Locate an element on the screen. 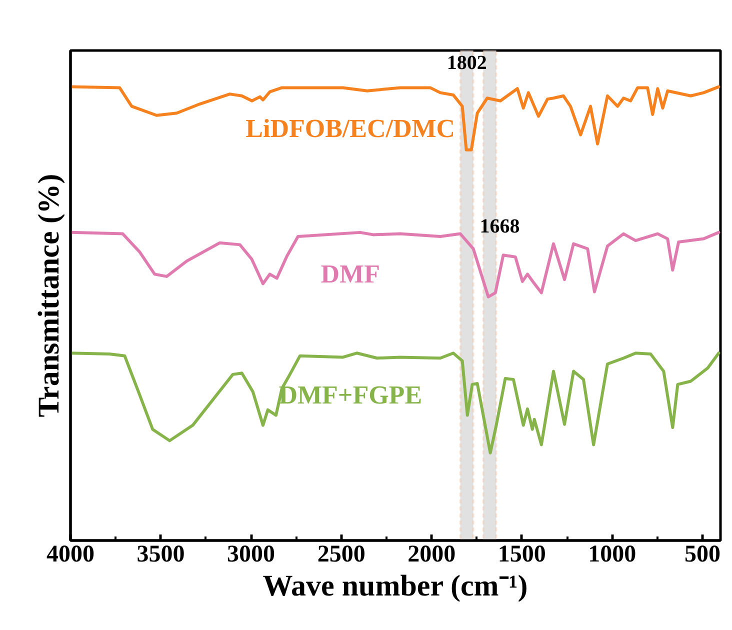 Image resolution: width=732 pixels, height=630 pixels. y-axis-title: Transmittance (%) is located at coordinates (49, 296).